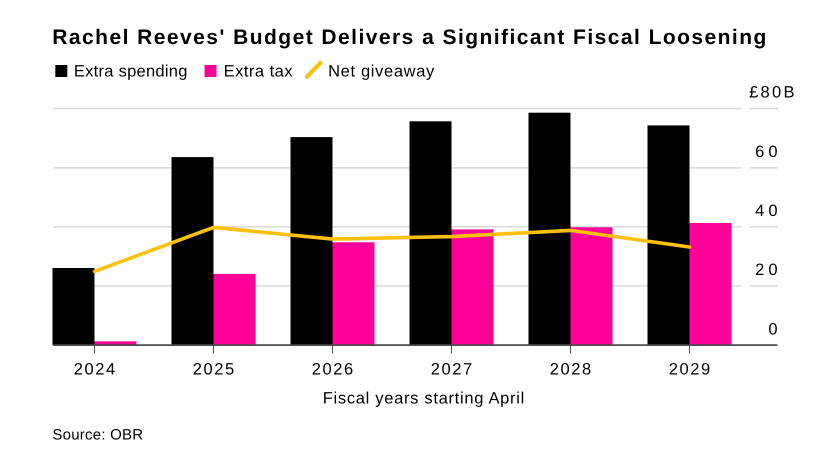 This screenshot has width=824, height=457. I want to click on svg-text: Source: OBR, so click(97, 435).